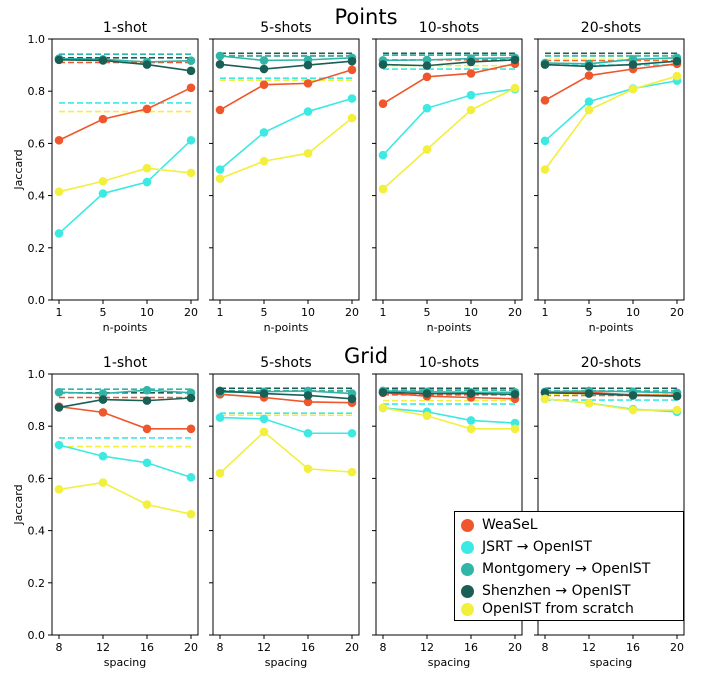  Describe the element at coordinates (547, 609) in the screenshot. I see `legend-item-openist: OpenIST from scratch` at that location.